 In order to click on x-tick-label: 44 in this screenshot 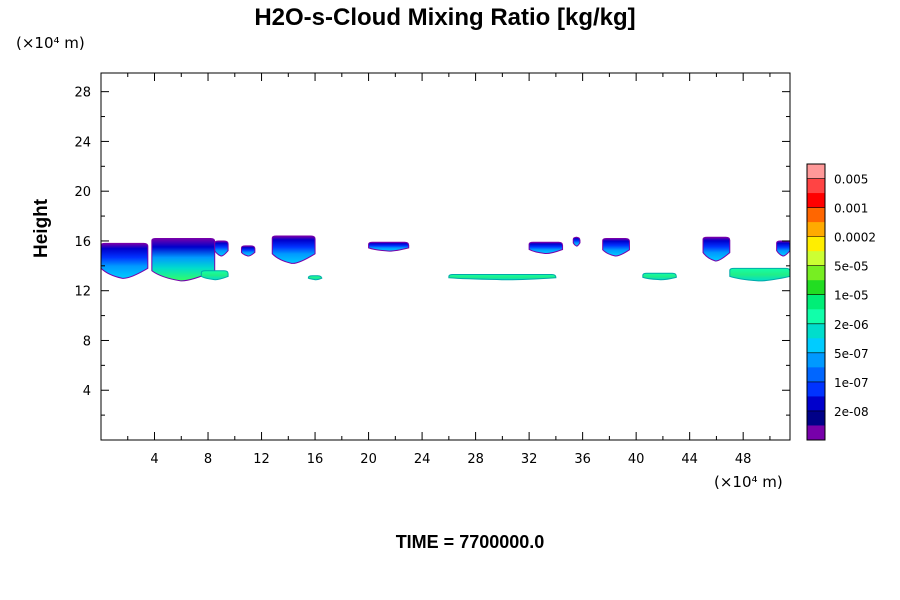, I will do `click(689, 459)`.